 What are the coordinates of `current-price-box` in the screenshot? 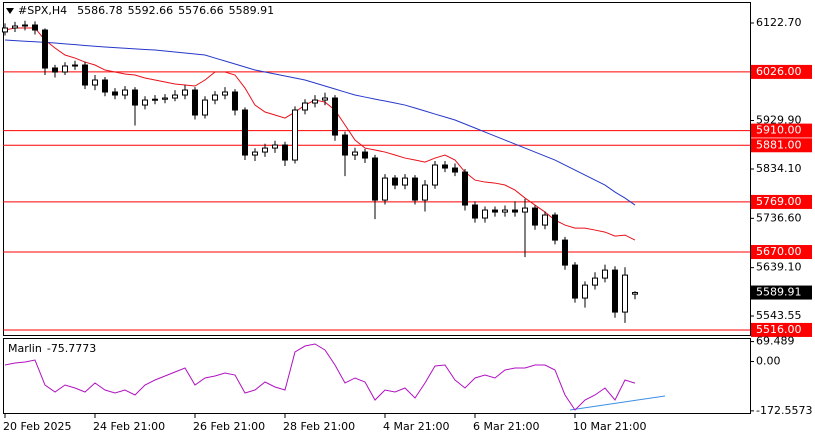 It's located at (781, 292).